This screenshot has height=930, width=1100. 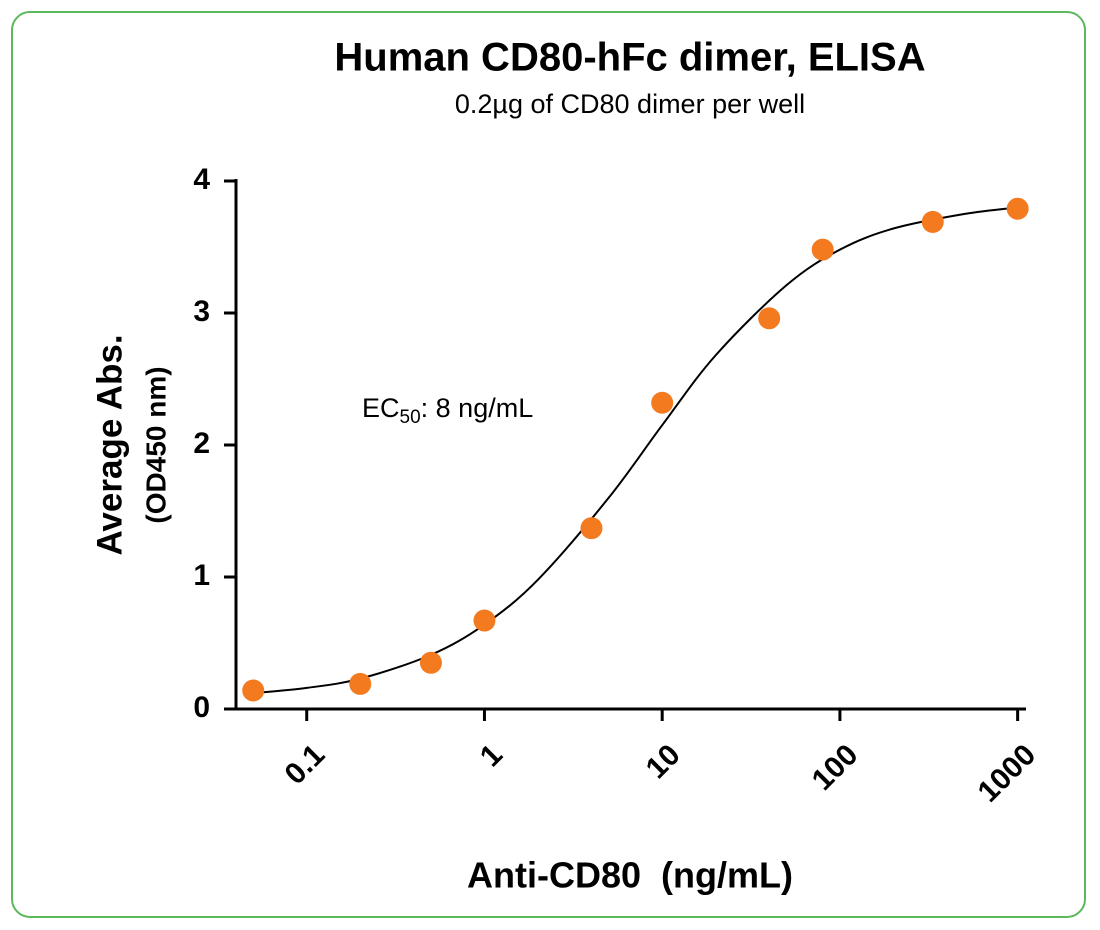 I want to click on annotation: EC50: 8 ng/mL, so click(x=447, y=410).